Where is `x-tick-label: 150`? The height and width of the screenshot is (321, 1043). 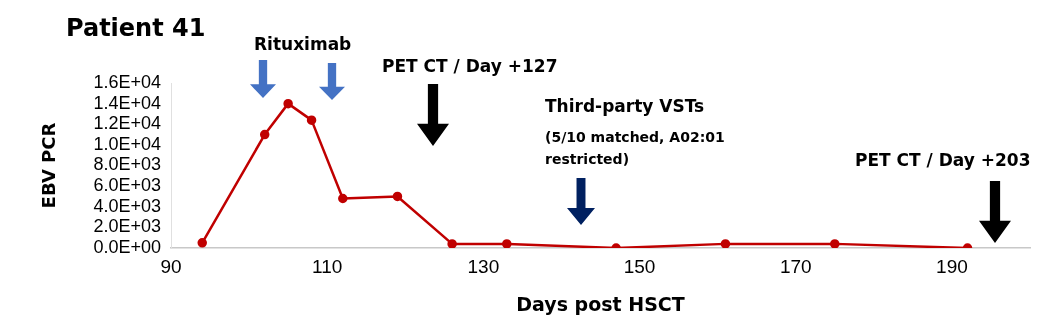 x-tick-label: 150 is located at coordinates (639, 266).